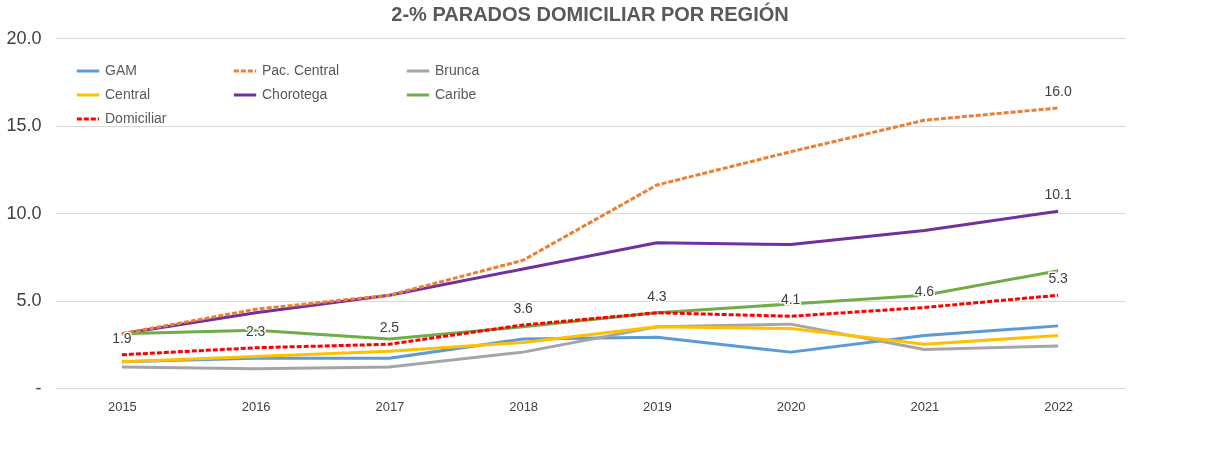 The height and width of the screenshot is (457, 1219). I want to click on data-label: 4.3, so click(657, 295).